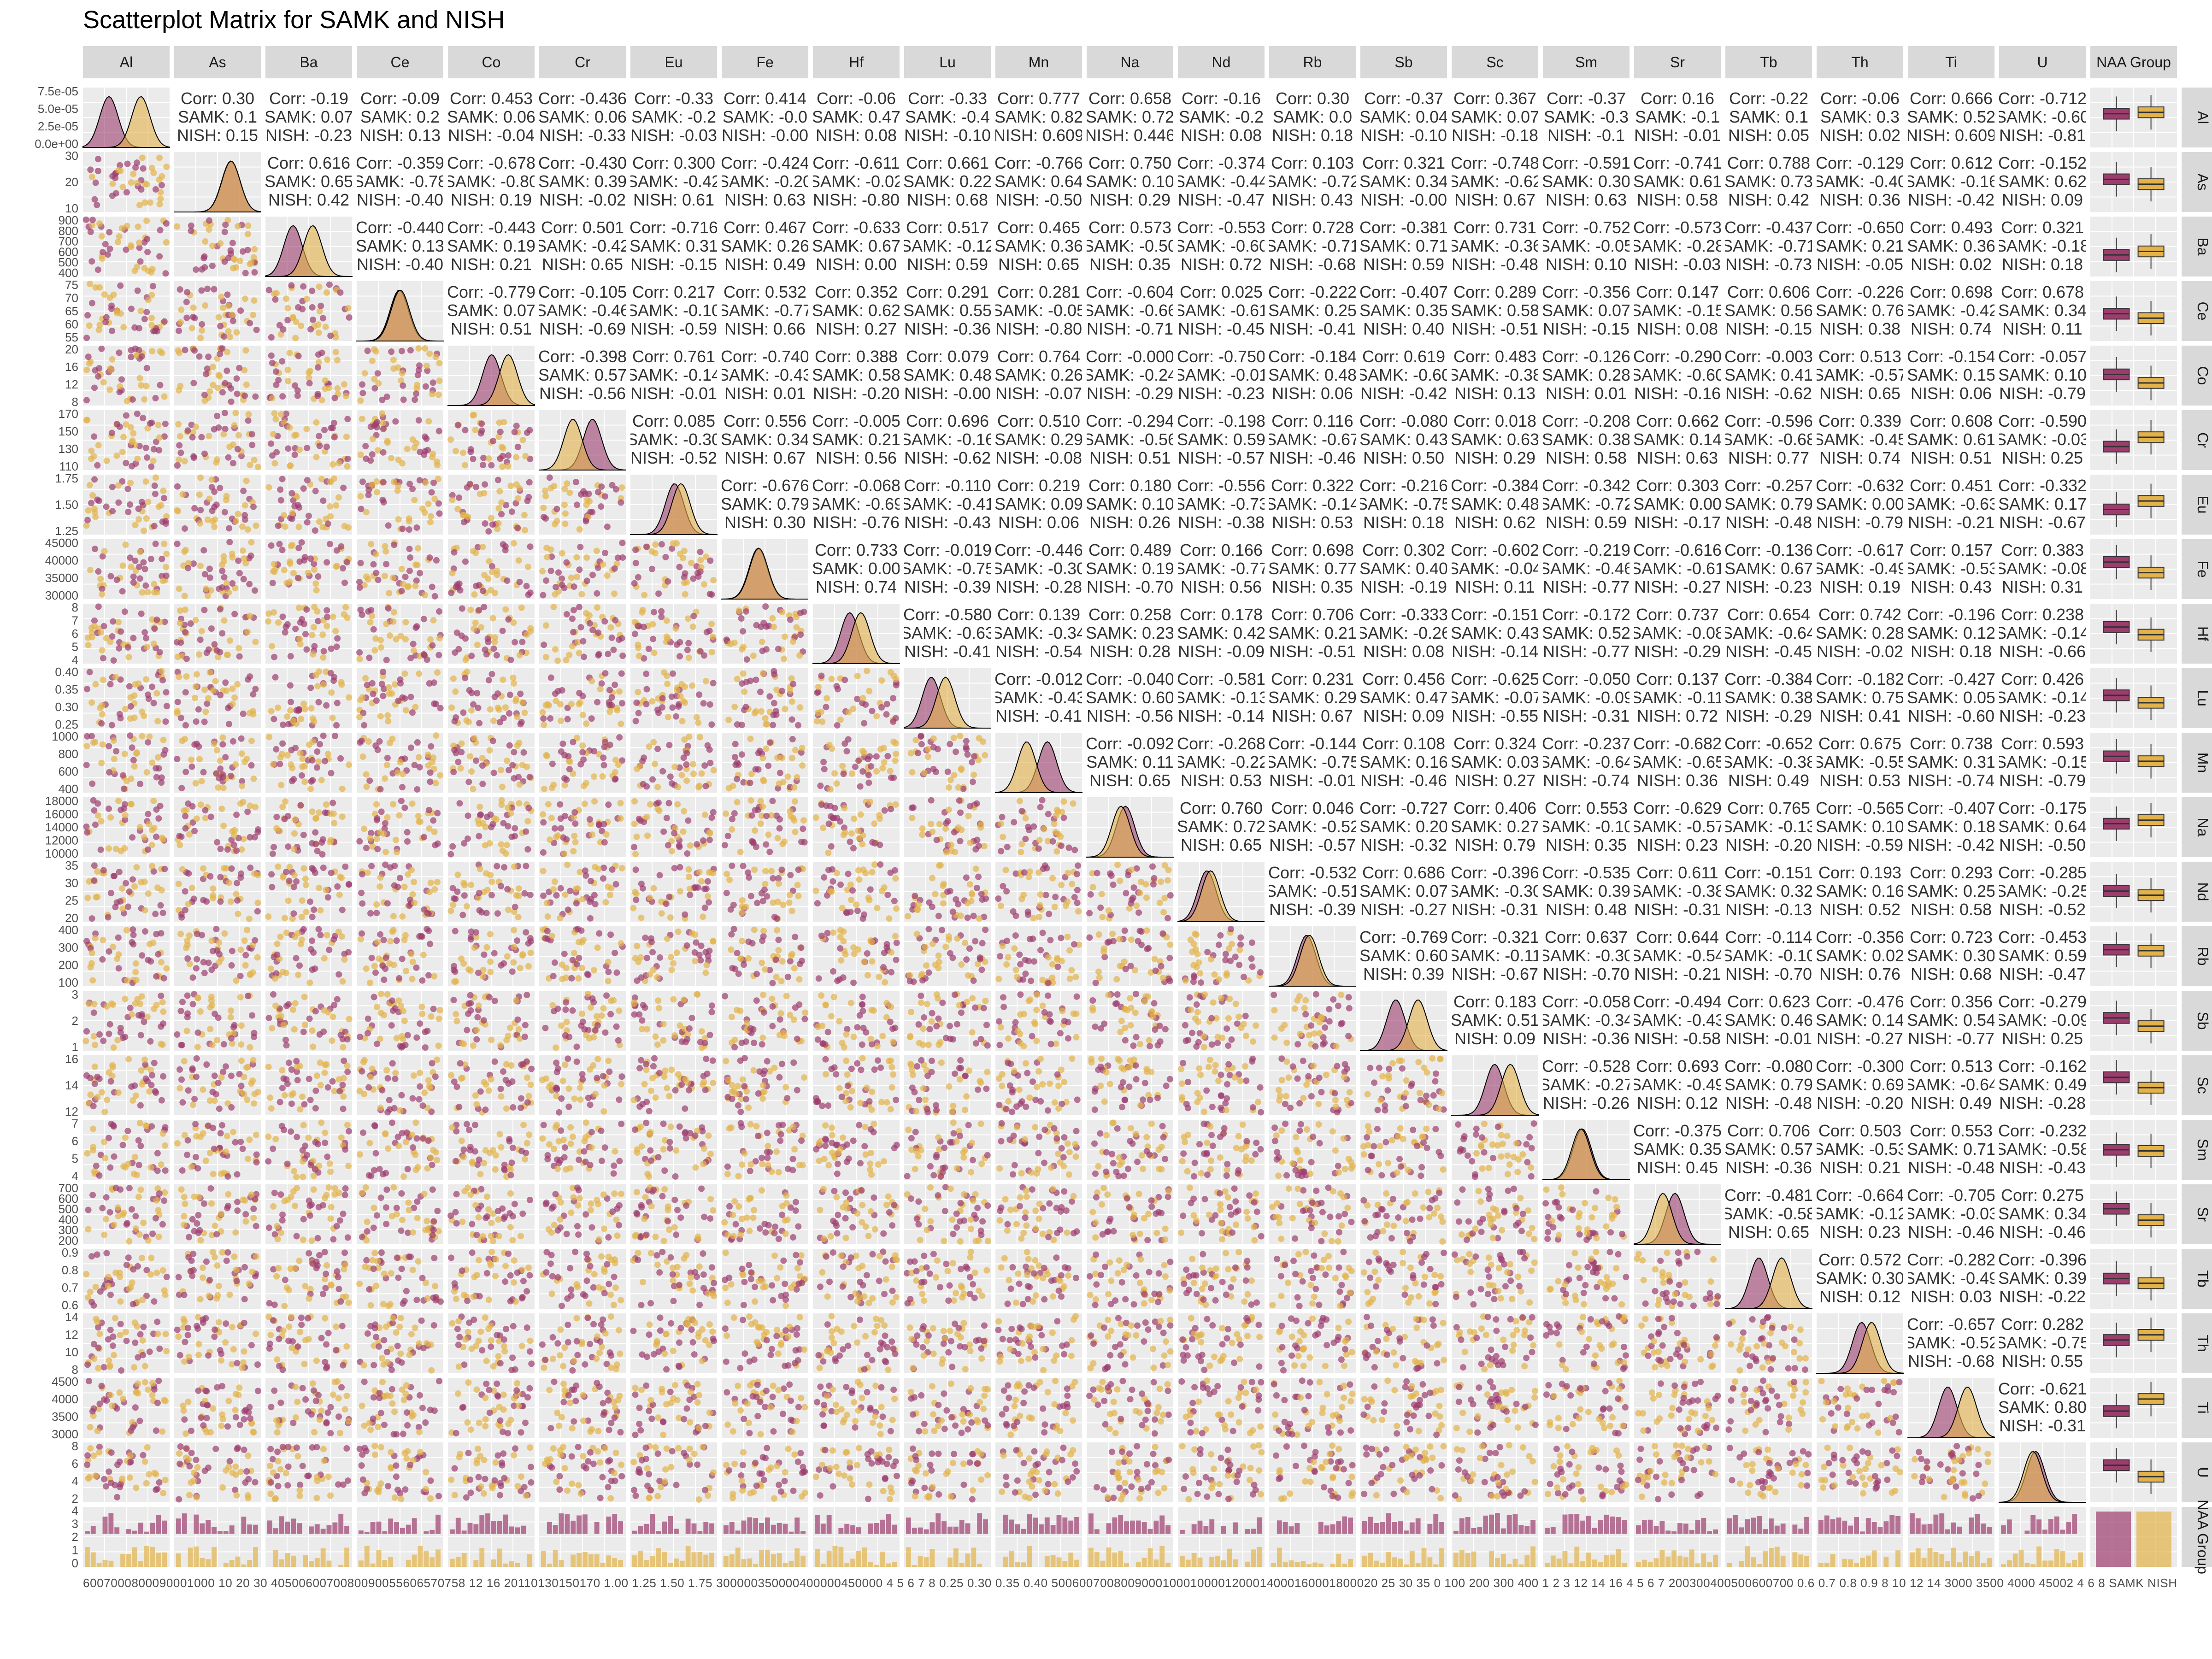  Describe the element at coordinates (1586, 614) in the screenshot. I see `correlation-text: Corr: -0.172` at that location.